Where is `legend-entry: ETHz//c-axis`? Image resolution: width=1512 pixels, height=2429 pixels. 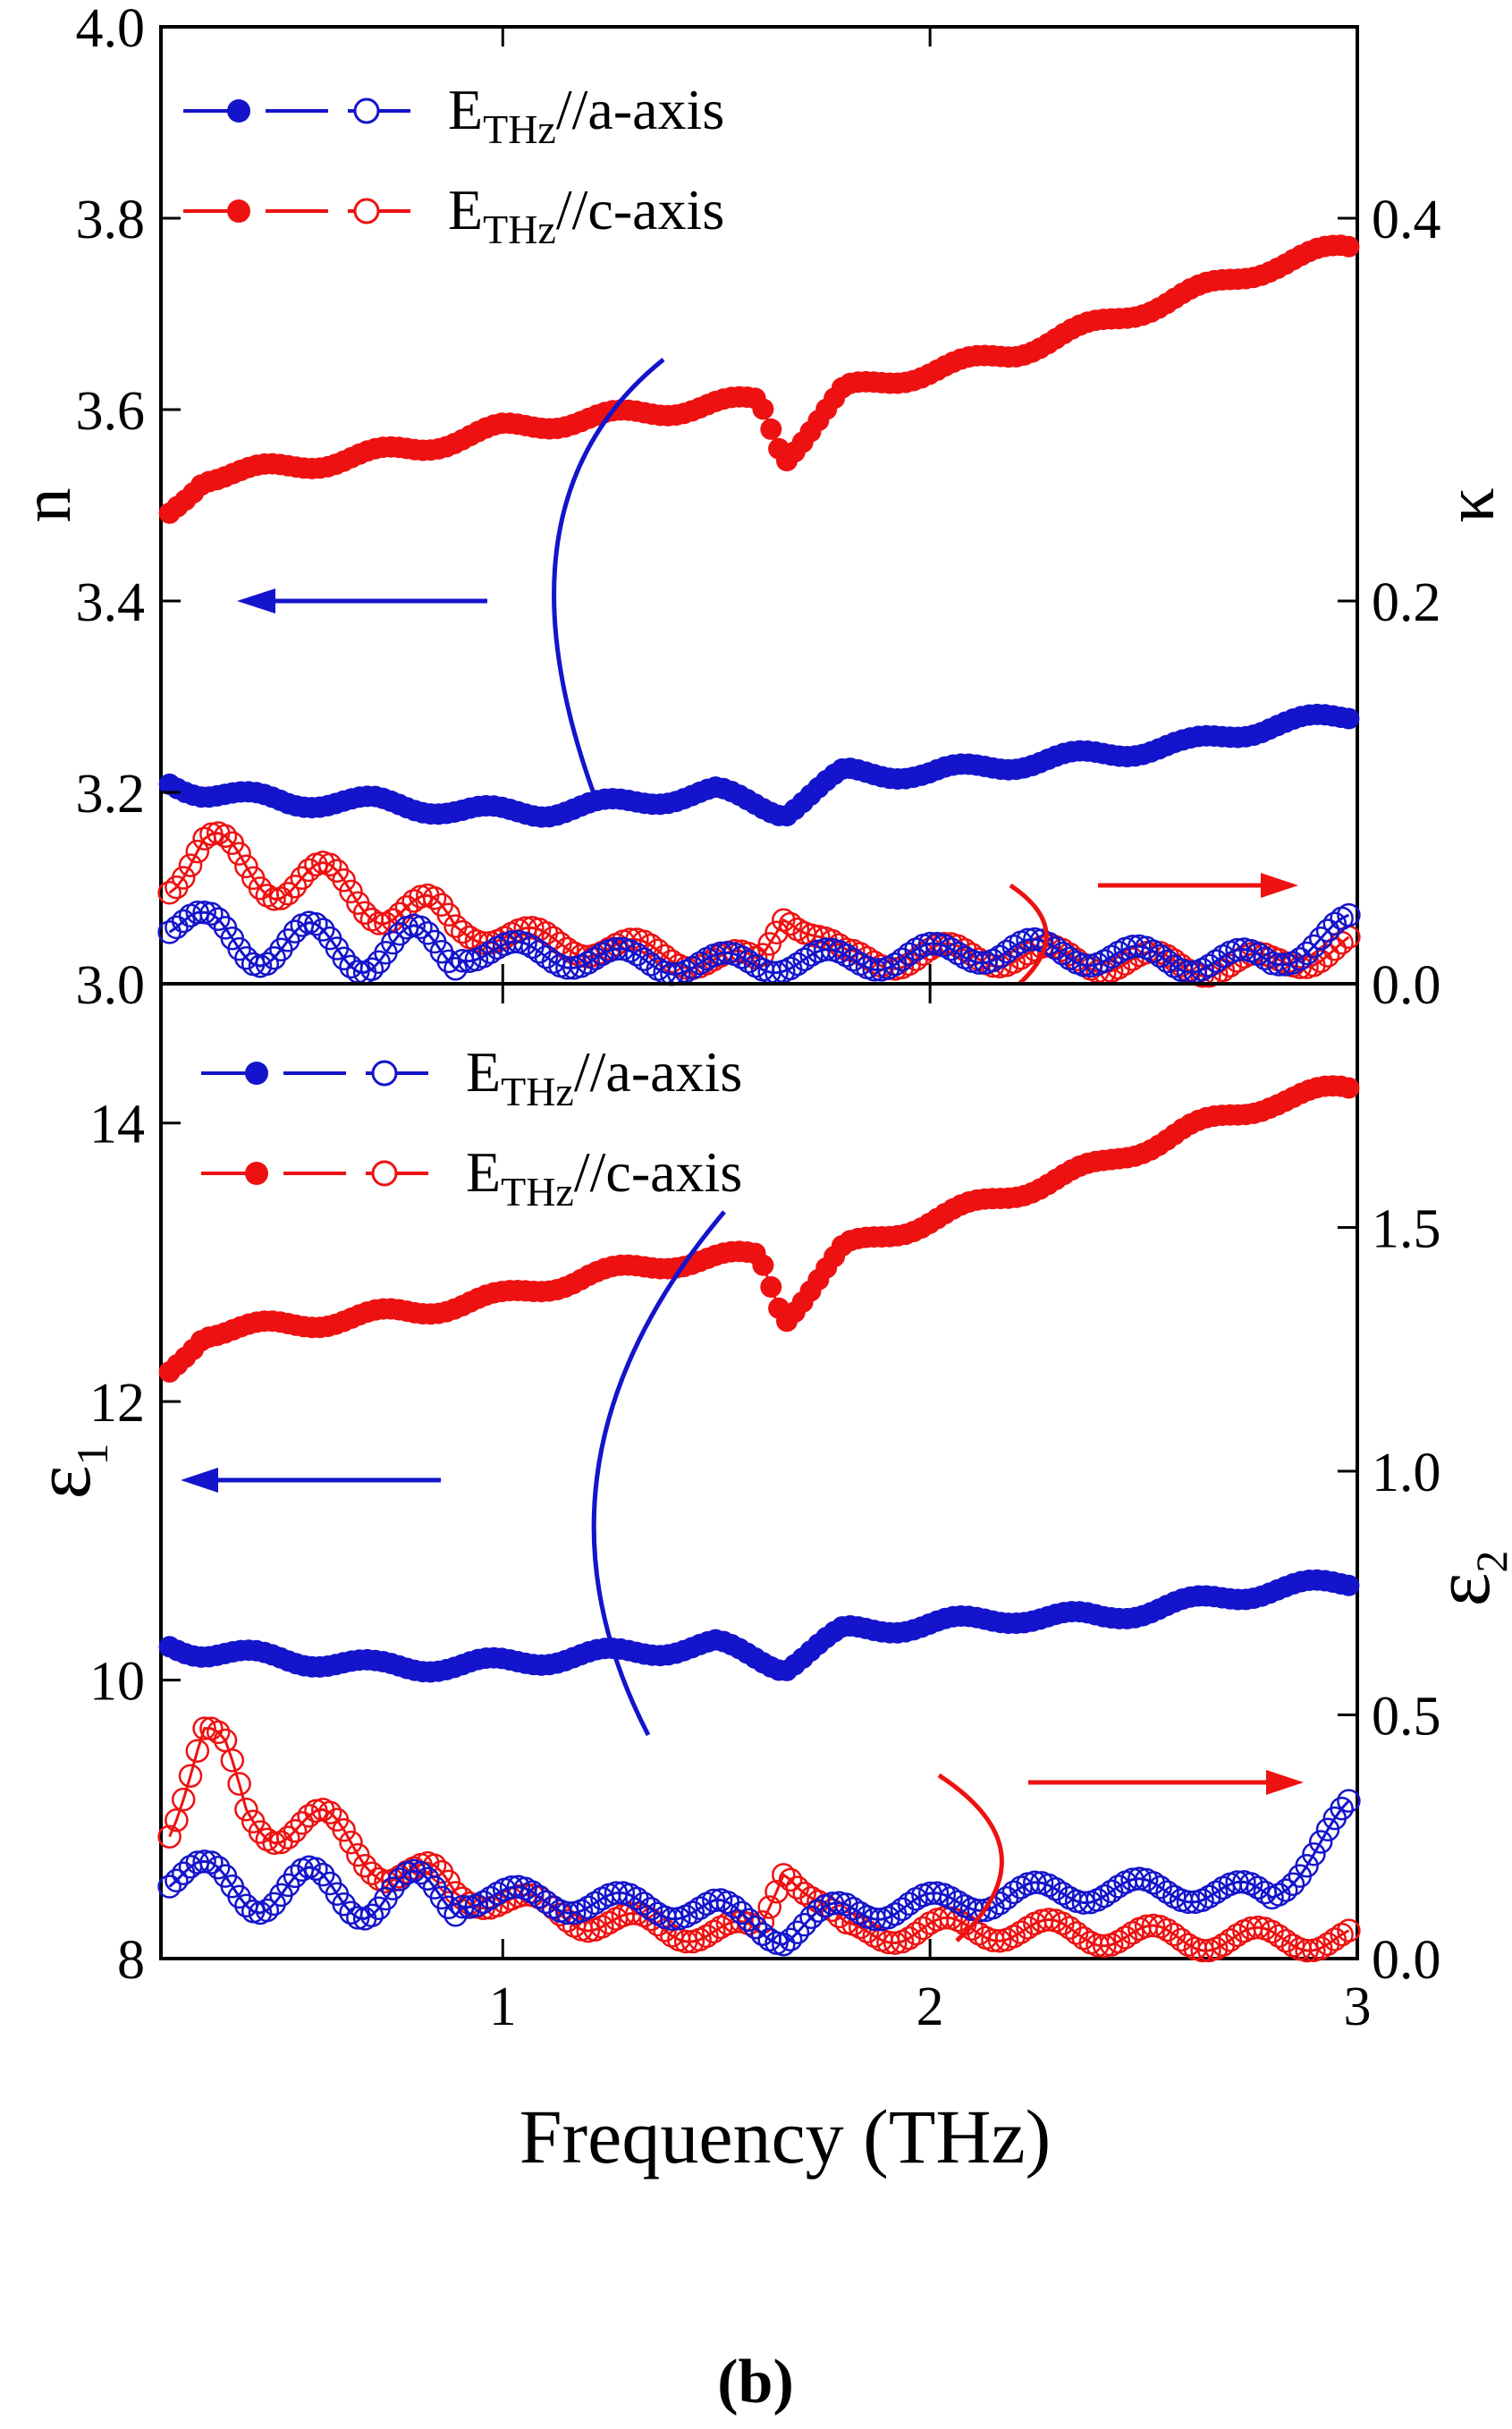
legend-entry: ETHz//c-axis is located at coordinates (454, 215).